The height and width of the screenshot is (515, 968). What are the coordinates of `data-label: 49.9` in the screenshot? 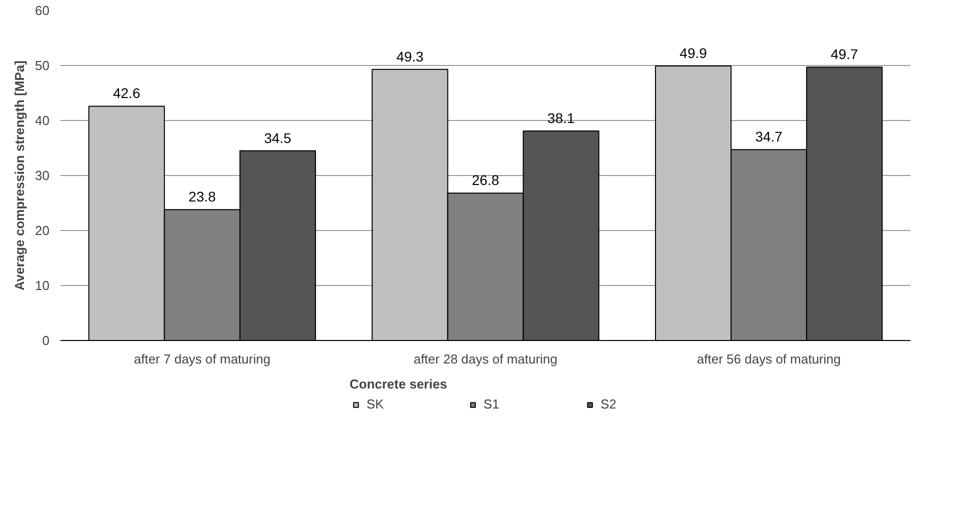 It's located at (694, 53).